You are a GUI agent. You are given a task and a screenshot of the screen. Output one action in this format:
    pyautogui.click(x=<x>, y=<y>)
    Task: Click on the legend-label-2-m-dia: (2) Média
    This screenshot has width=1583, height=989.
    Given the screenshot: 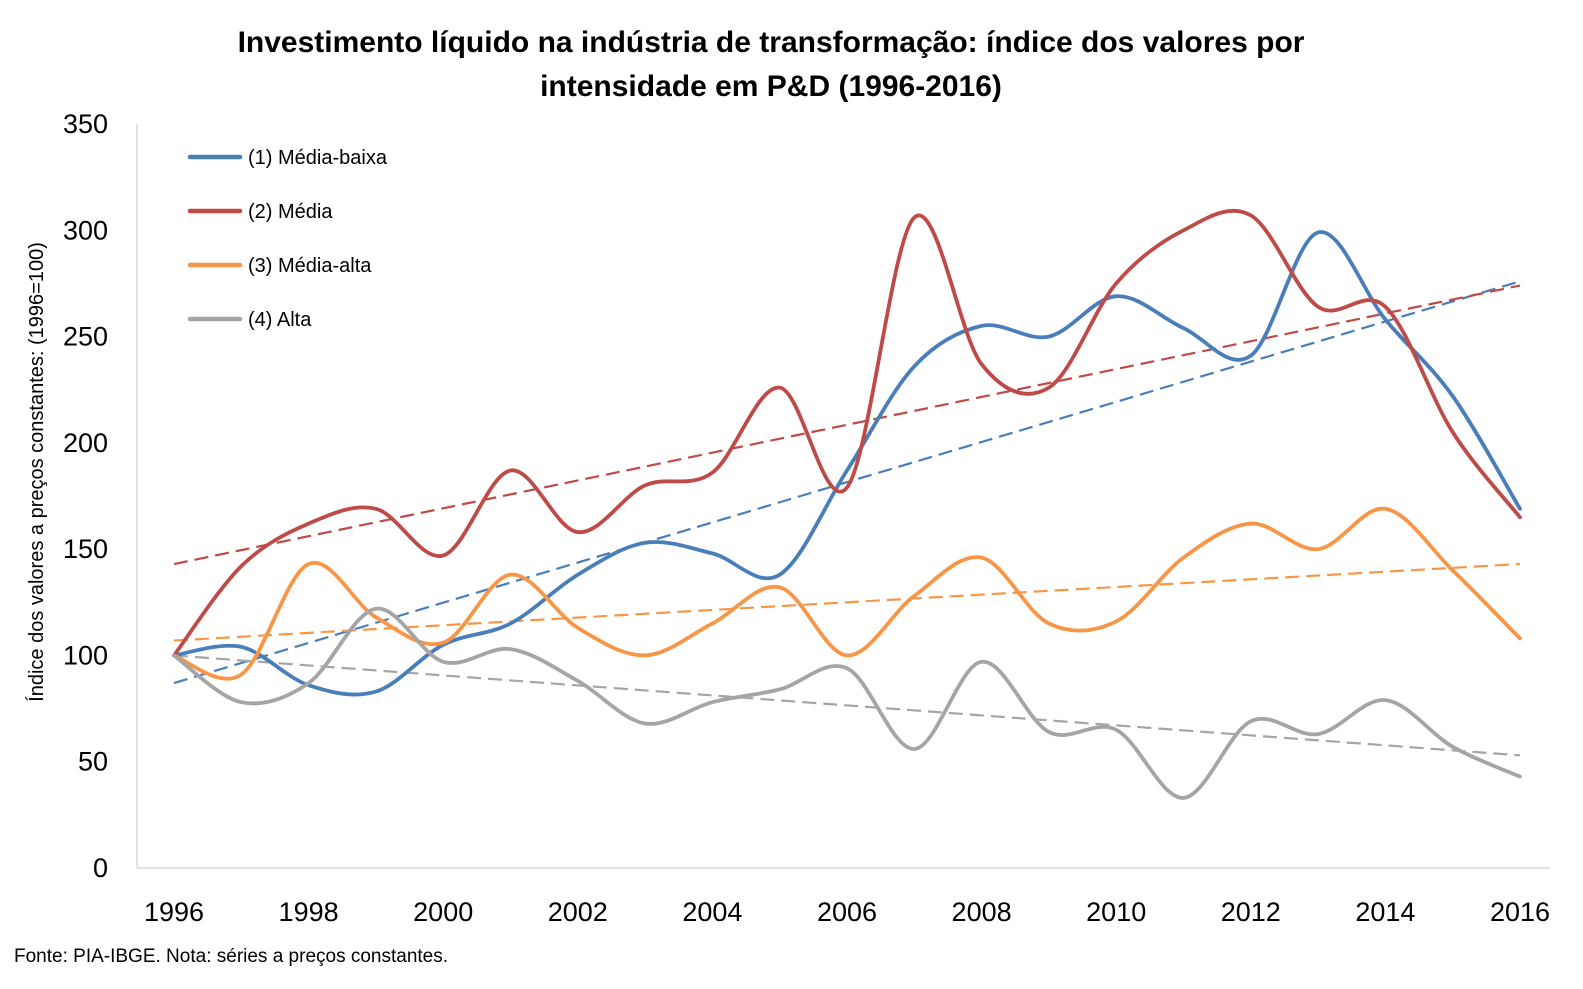 What is the action you would take?
    pyautogui.click(x=290, y=212)
    